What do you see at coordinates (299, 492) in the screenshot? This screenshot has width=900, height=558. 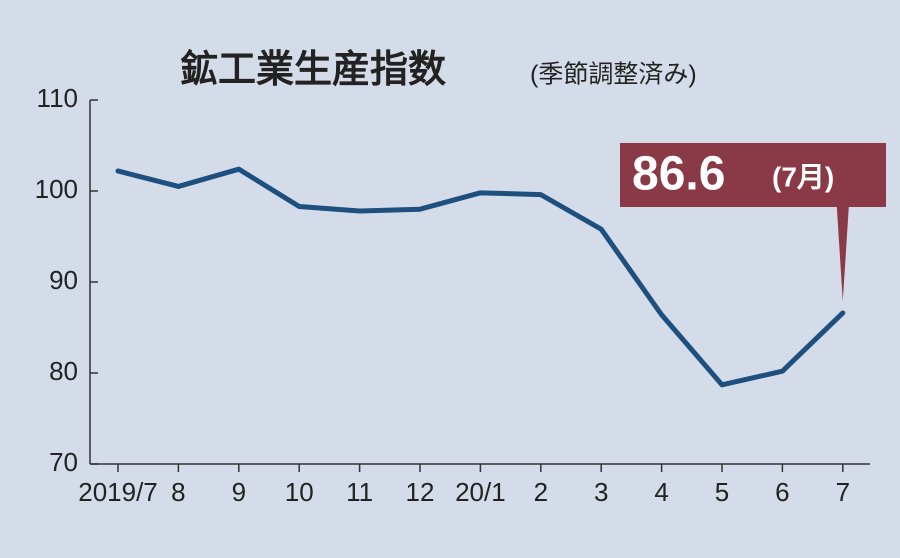 I see `x-tick-label: 10` at bounding box center [299, 492].